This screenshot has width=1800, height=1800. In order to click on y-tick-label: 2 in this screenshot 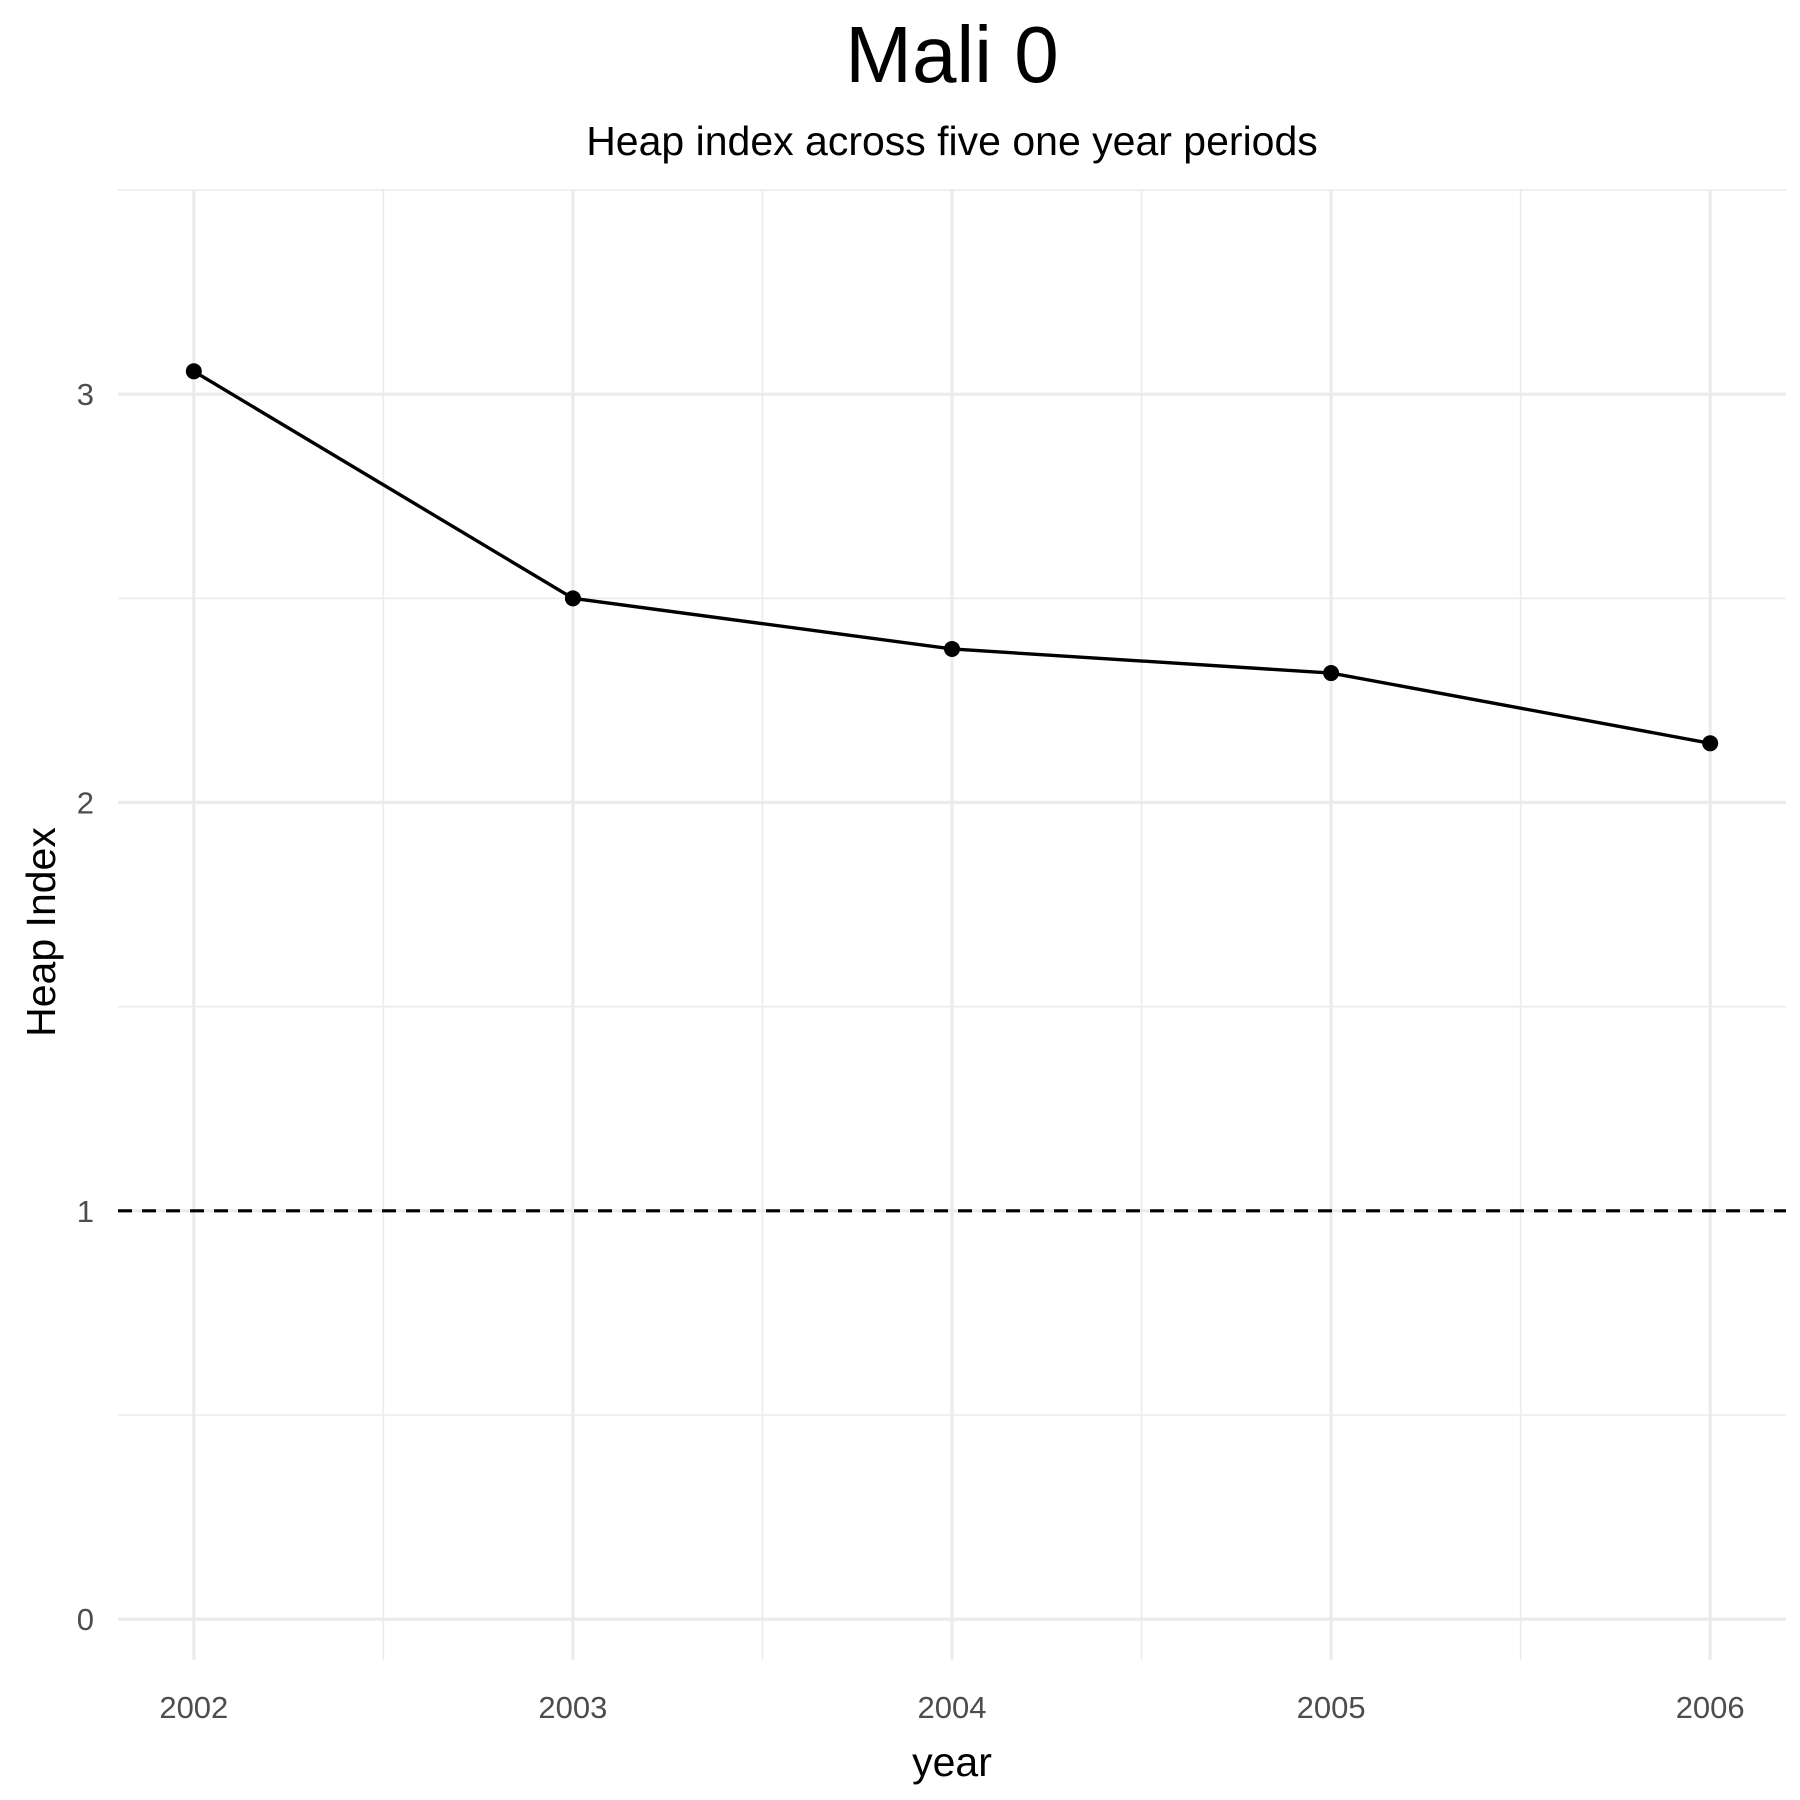, I will do `click(85, 803)`.